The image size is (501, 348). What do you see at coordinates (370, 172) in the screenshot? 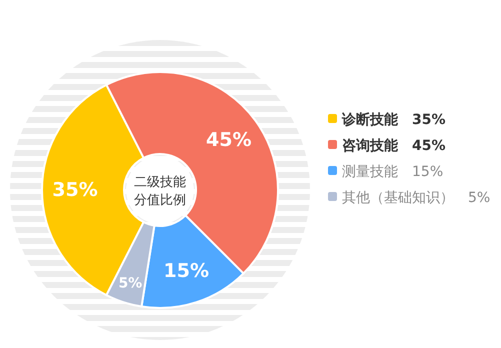
I see `legend-label: 测量技能` at bounding box center [370, 172].